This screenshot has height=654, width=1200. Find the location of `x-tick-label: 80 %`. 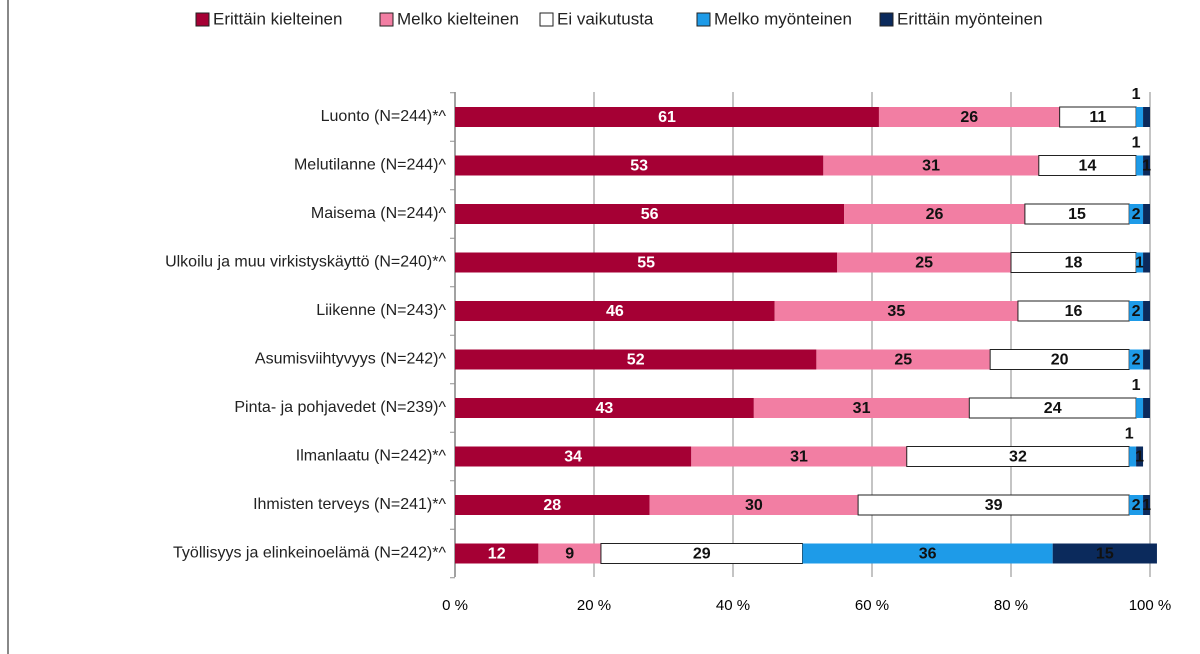

x-tick-label: 80 % is located at coordinates (1011, 605).